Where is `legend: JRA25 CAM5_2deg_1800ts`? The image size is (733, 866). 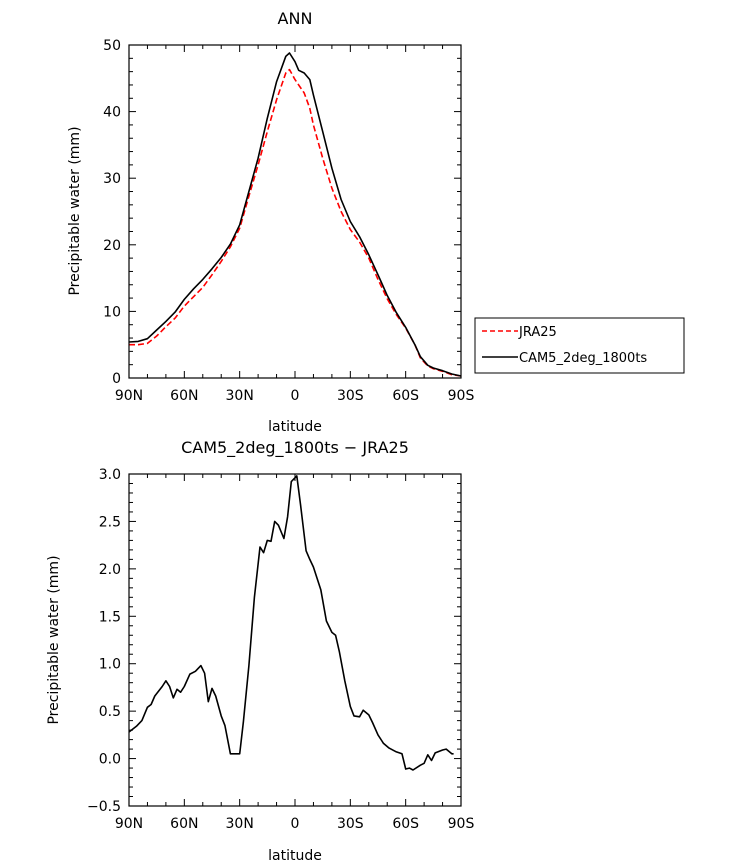
legend: JRA25 CAM5_2deg_1800ts is located at coordinates (579, 345).